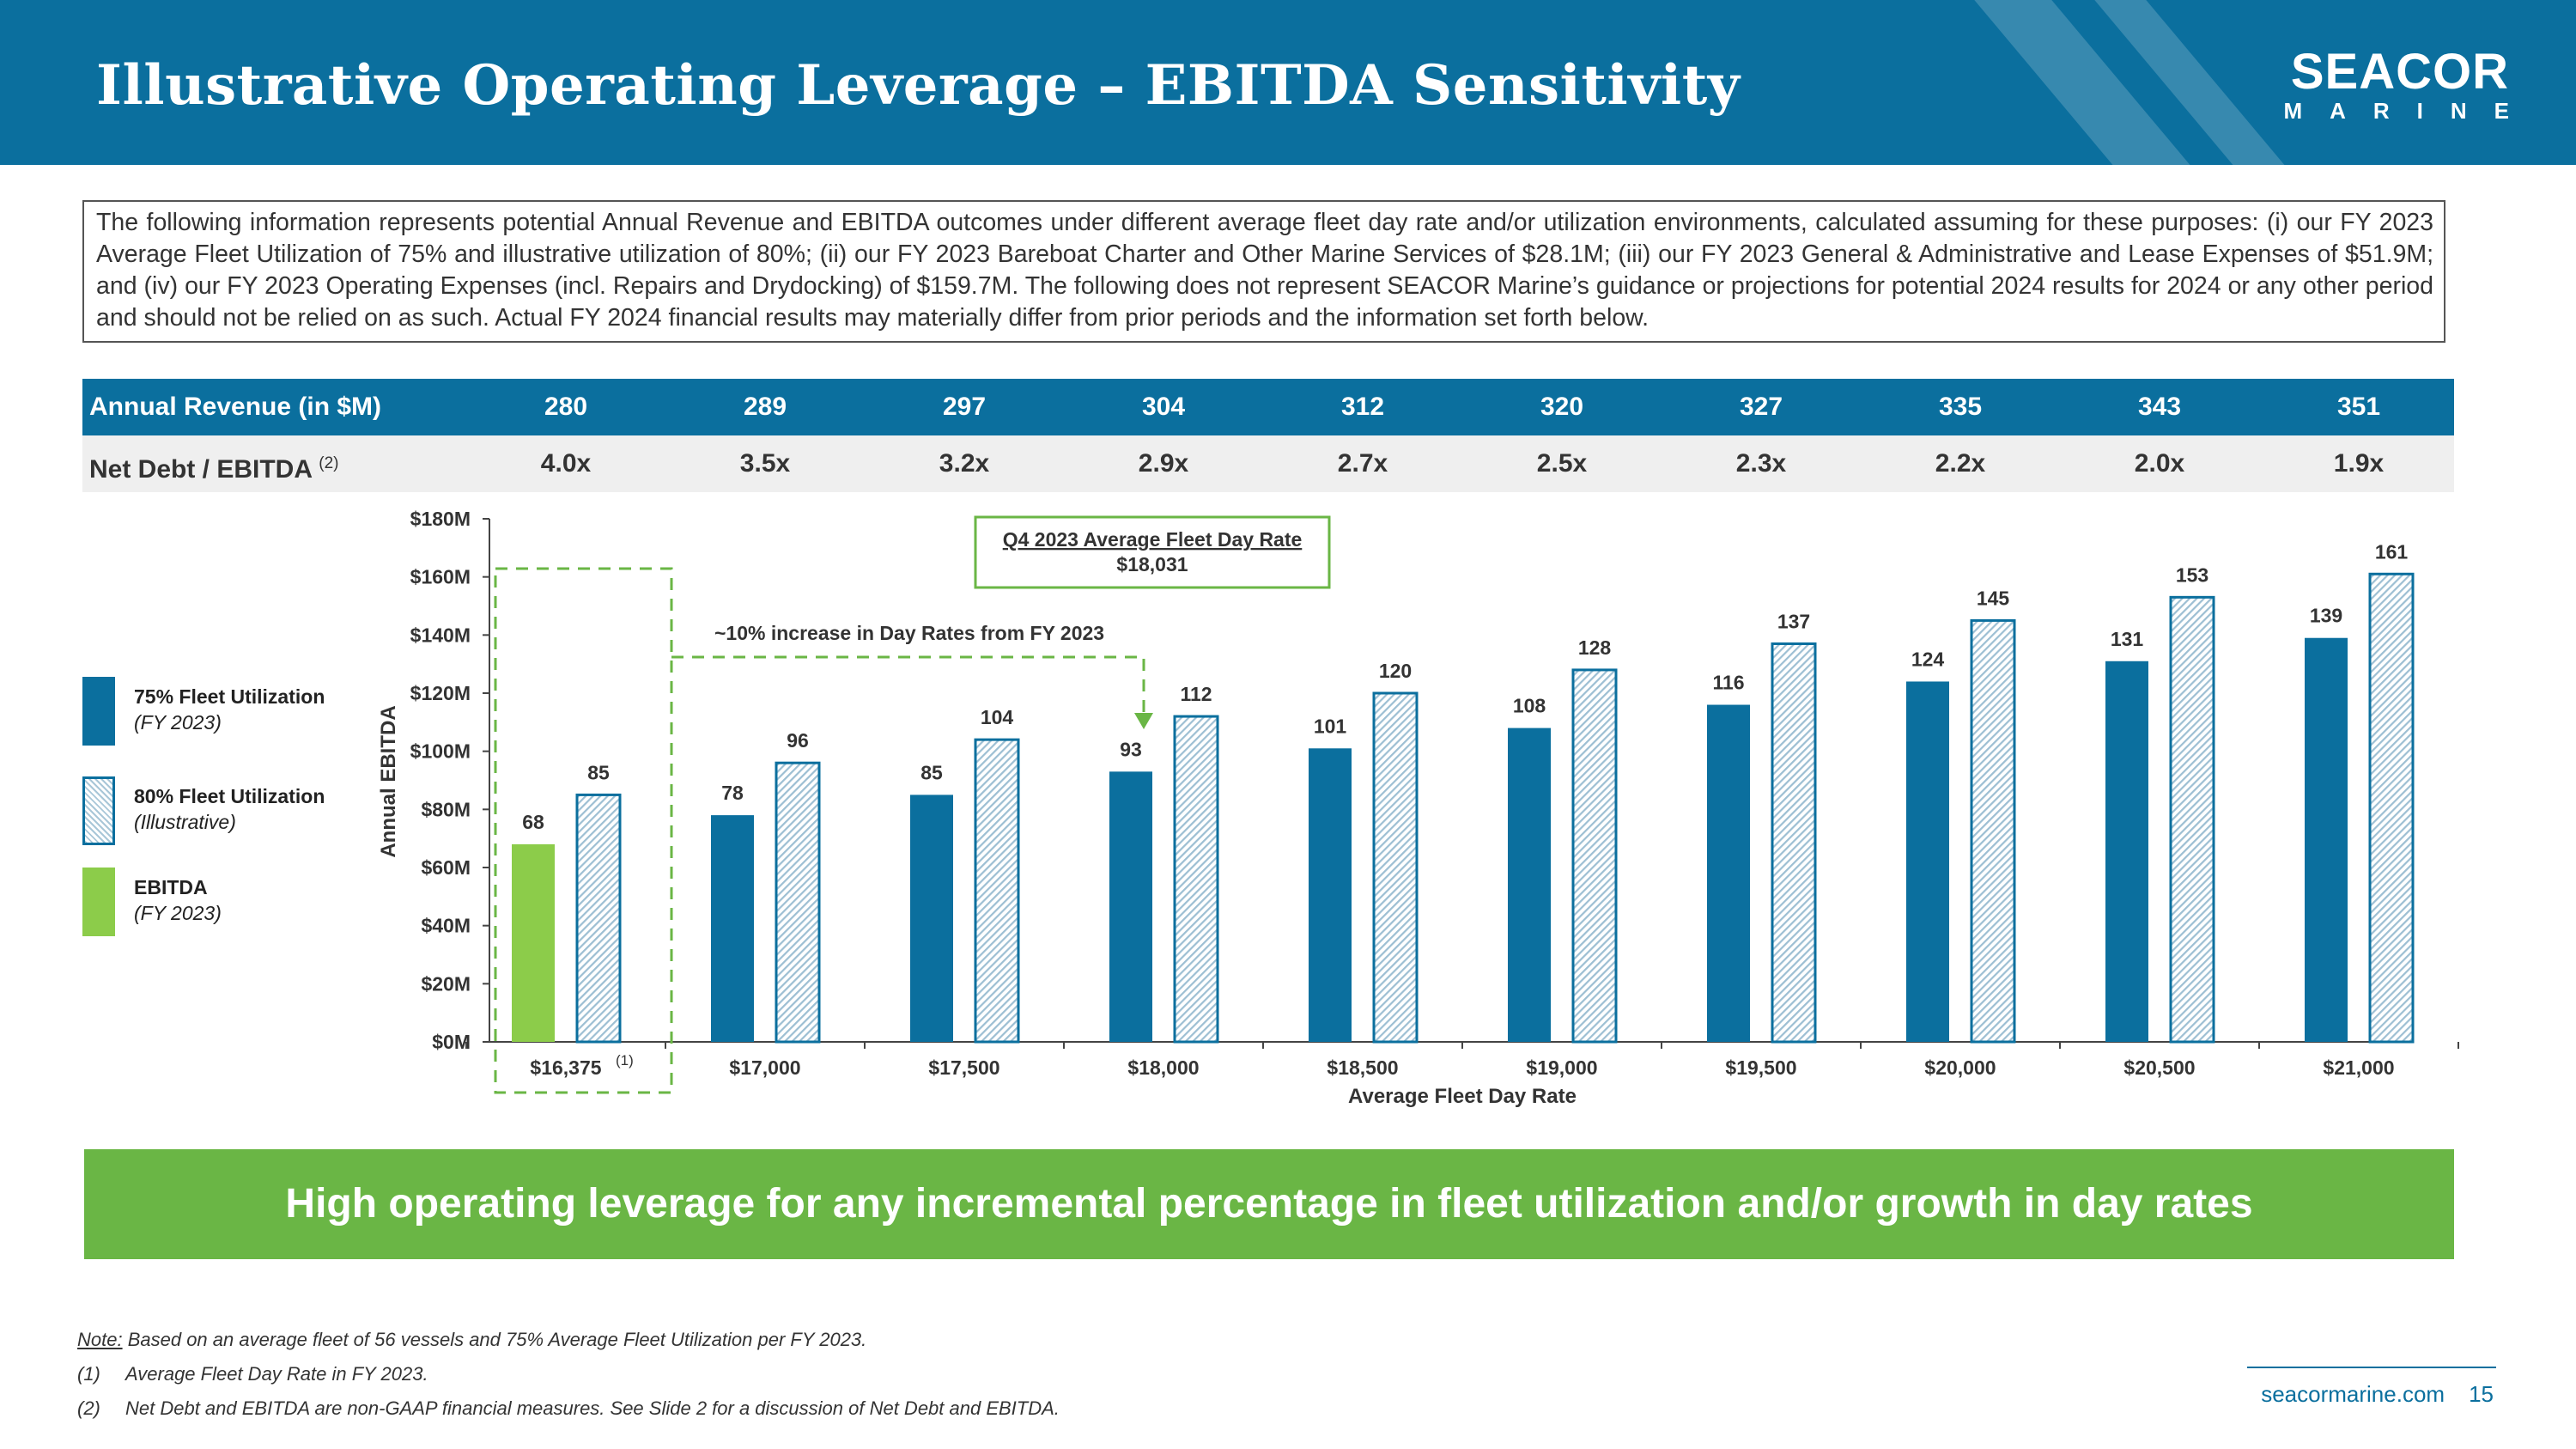 This screenshot has width=2576, height=1449. Describe the element at coordinates (1163, 463) in the screenshot. I see `leverage-cell: 2.9x` at that location.